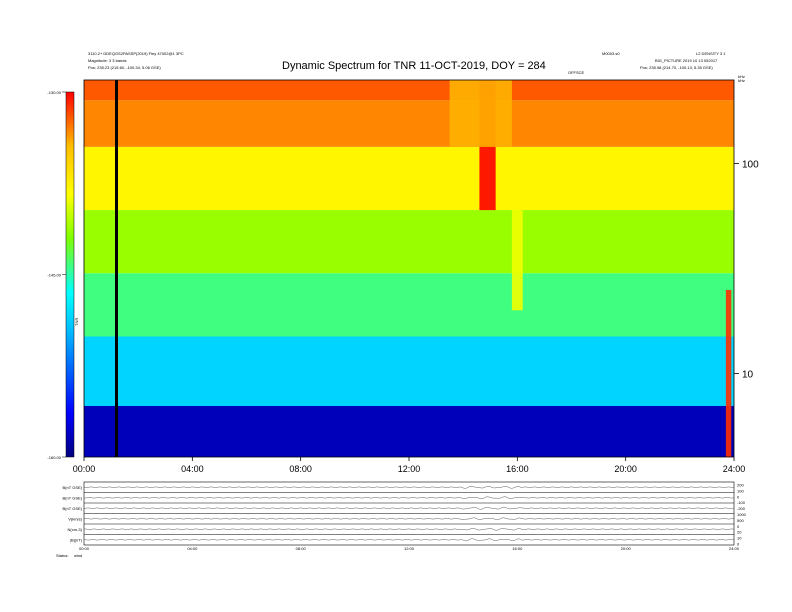 The height and width of the screenshot is (612, 792). Describe the element at coordinates (734, 548) in the screenshot. I see `lower-x-tick-label: 24:00` at that location.